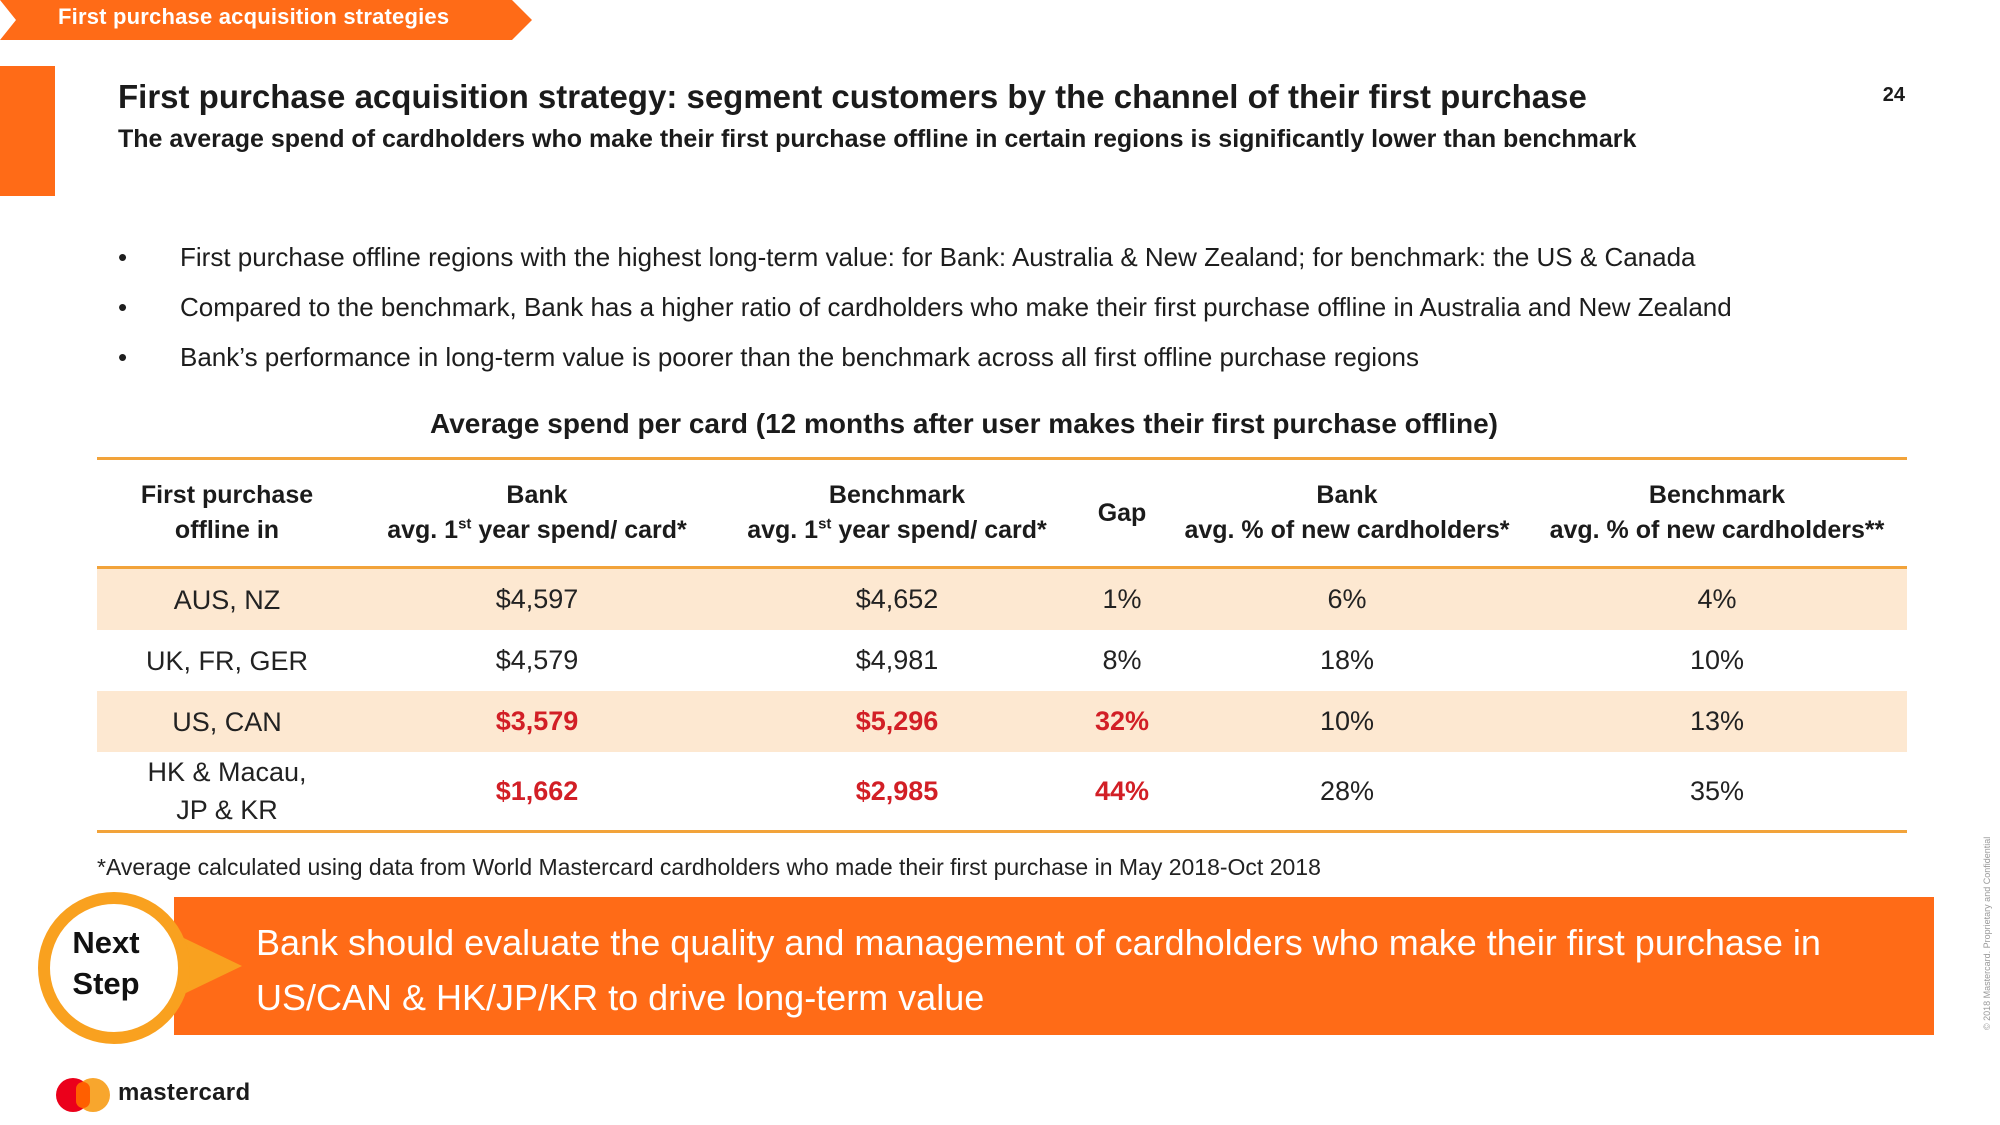  I want to click on accent-bar, so click(27, 131).